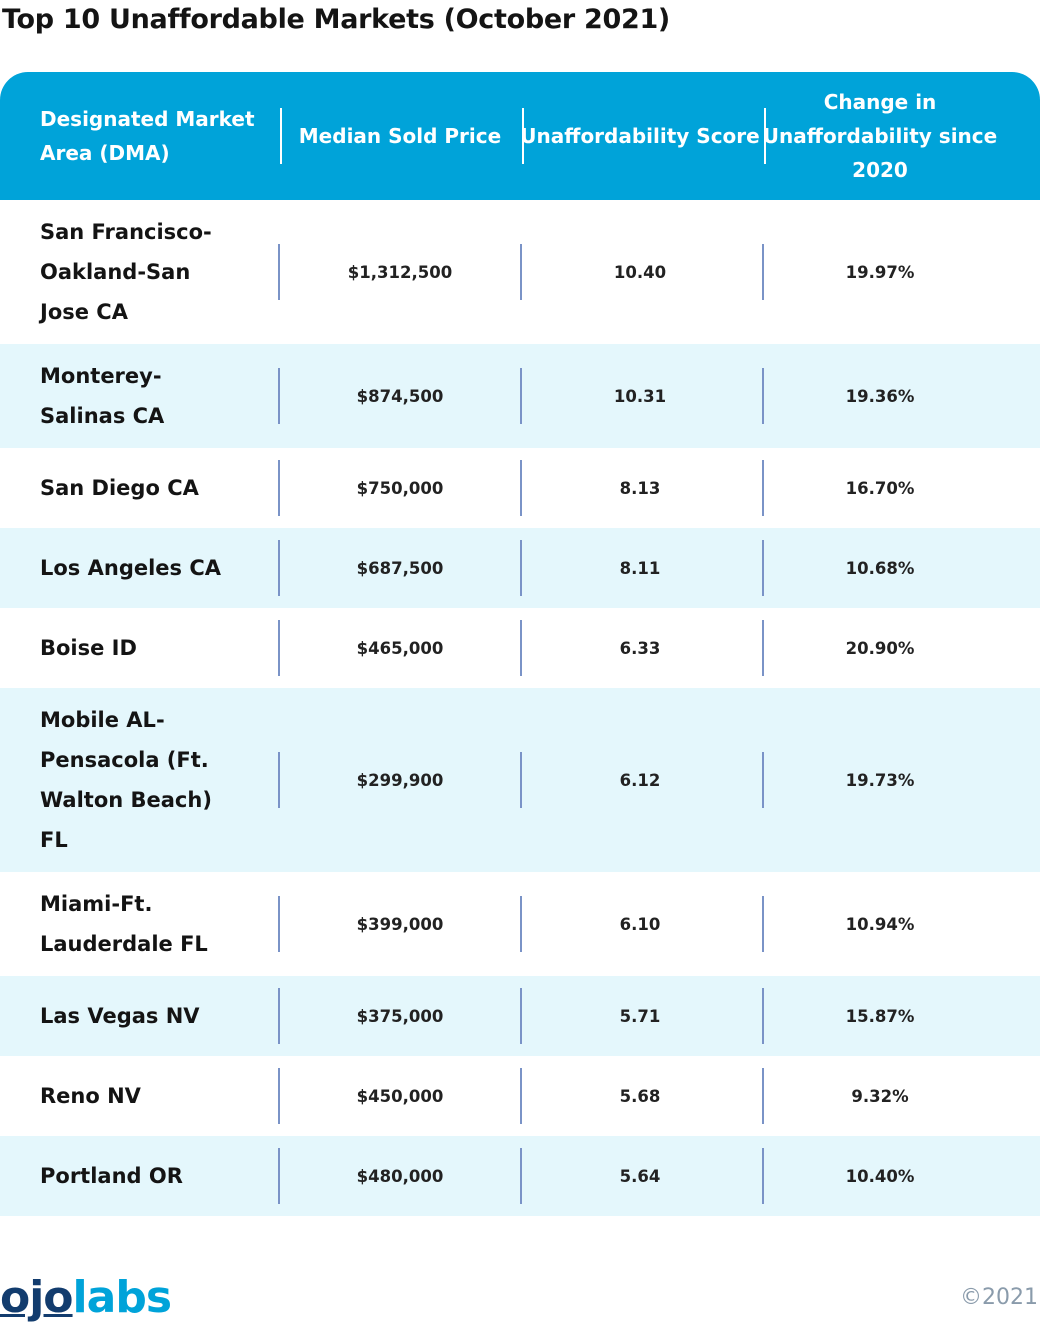  I want to click on cell-value: 16.70%, so click(880, 488).